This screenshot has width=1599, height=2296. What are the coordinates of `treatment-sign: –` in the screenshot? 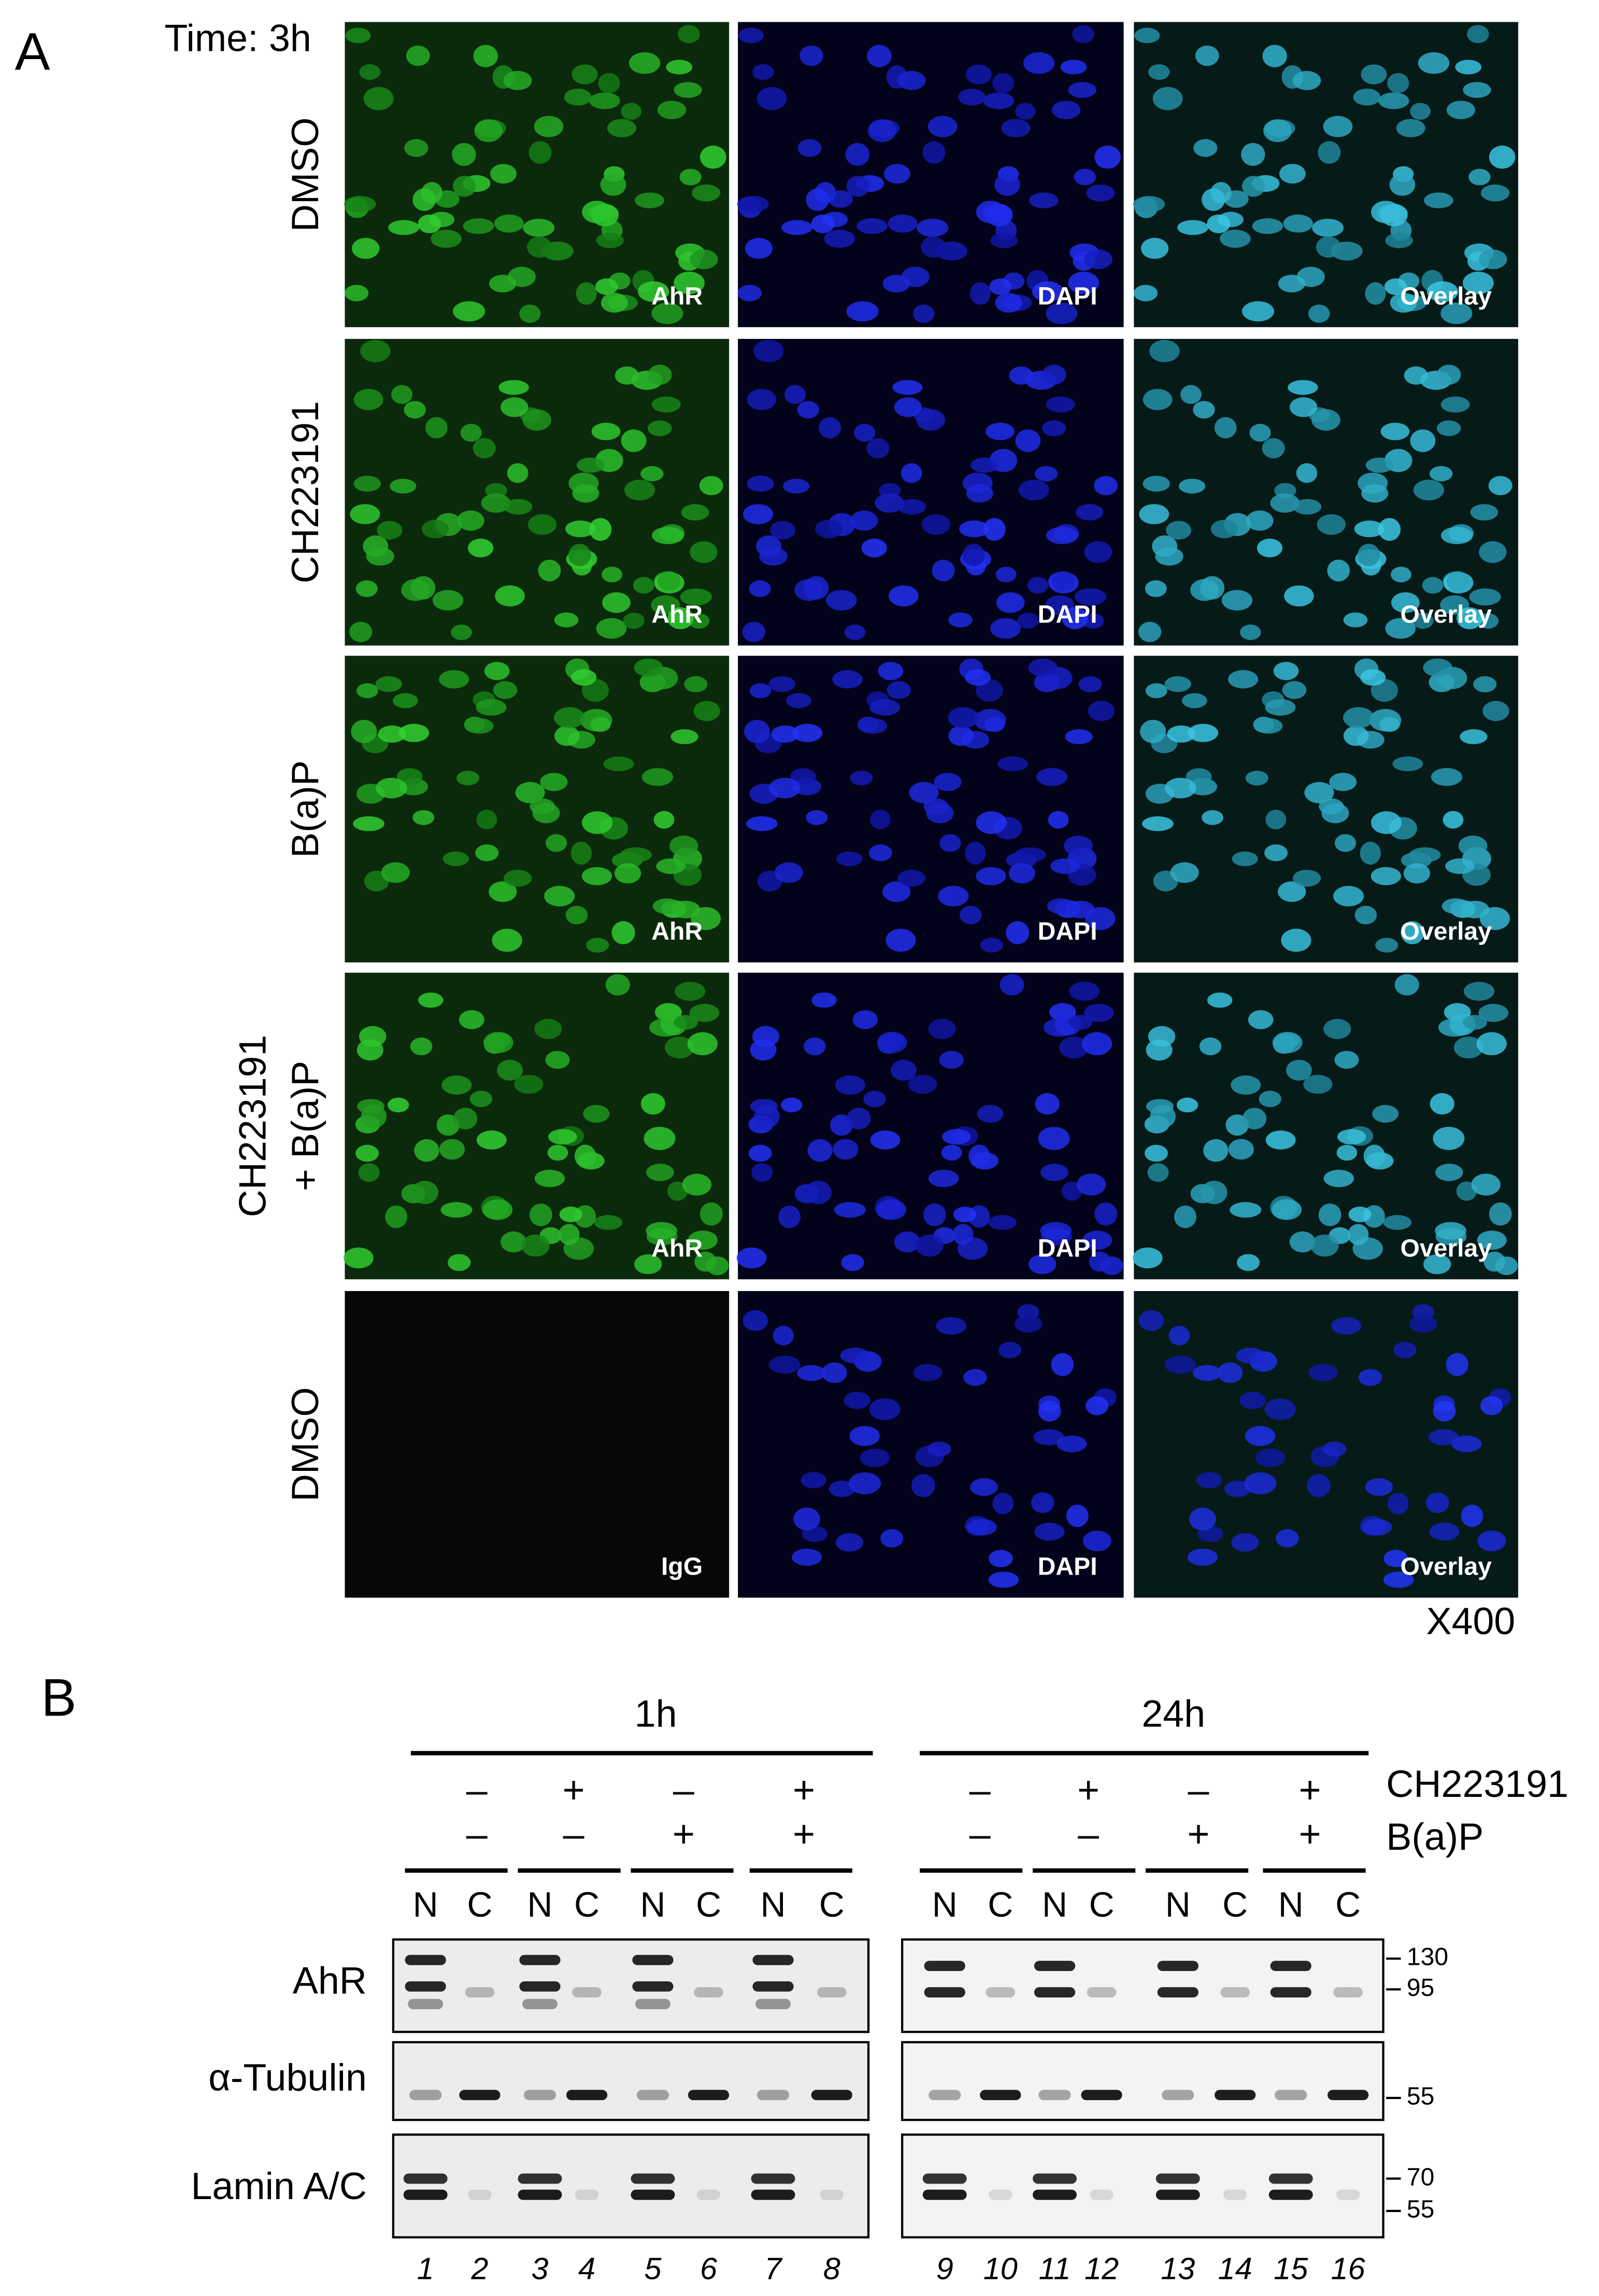 It's located at (683, 1789).